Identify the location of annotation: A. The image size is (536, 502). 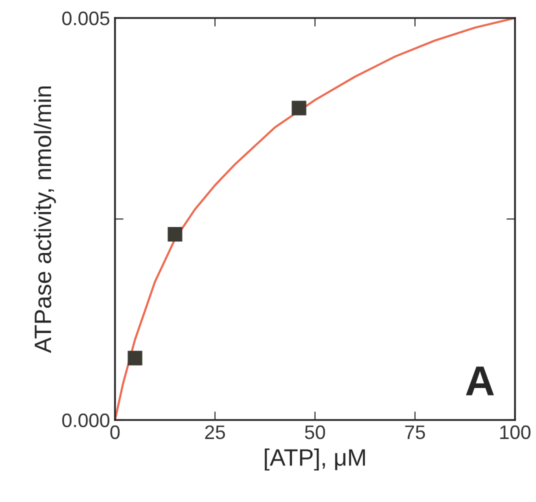
(480, 381).